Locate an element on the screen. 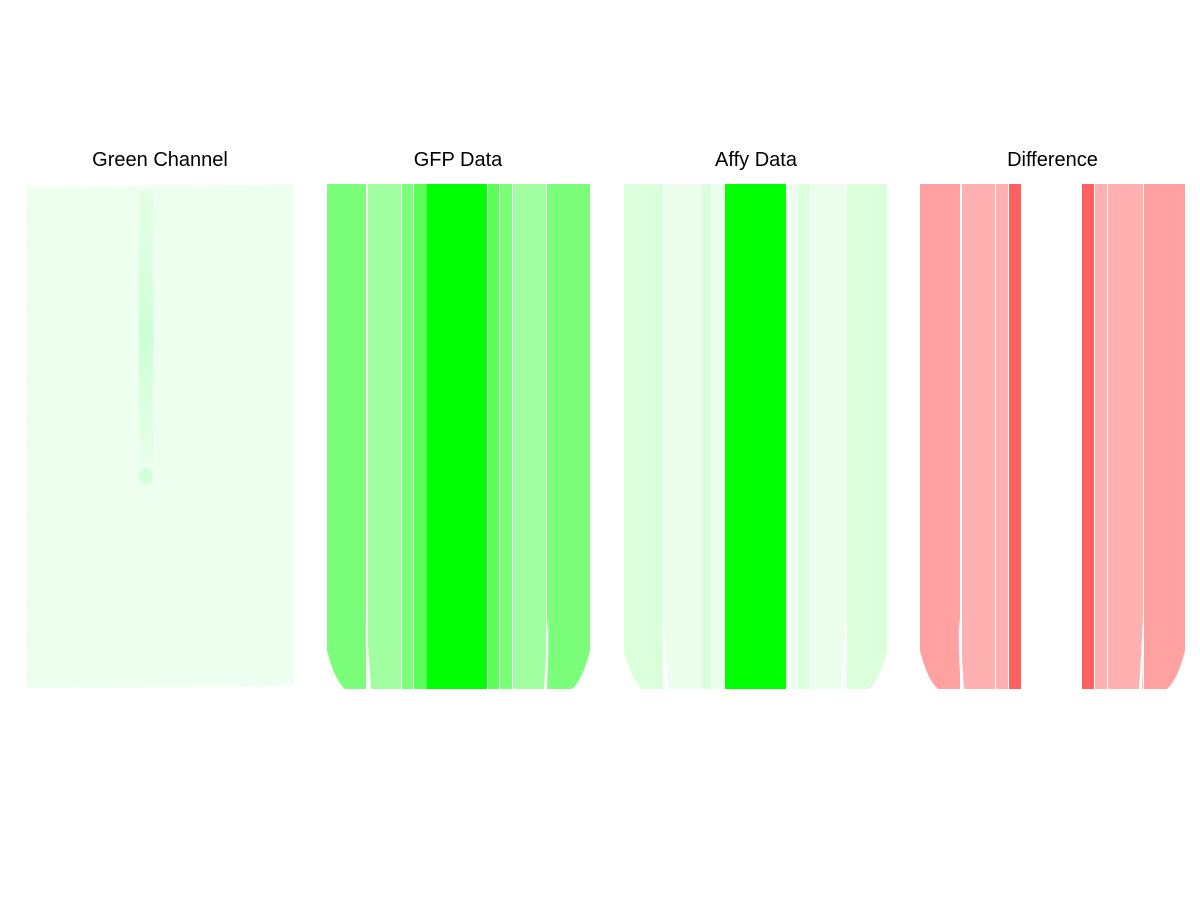 The height and width of the screenshot is (900, 1200). affy-data-corner-right is located at coordinates (878, 670).